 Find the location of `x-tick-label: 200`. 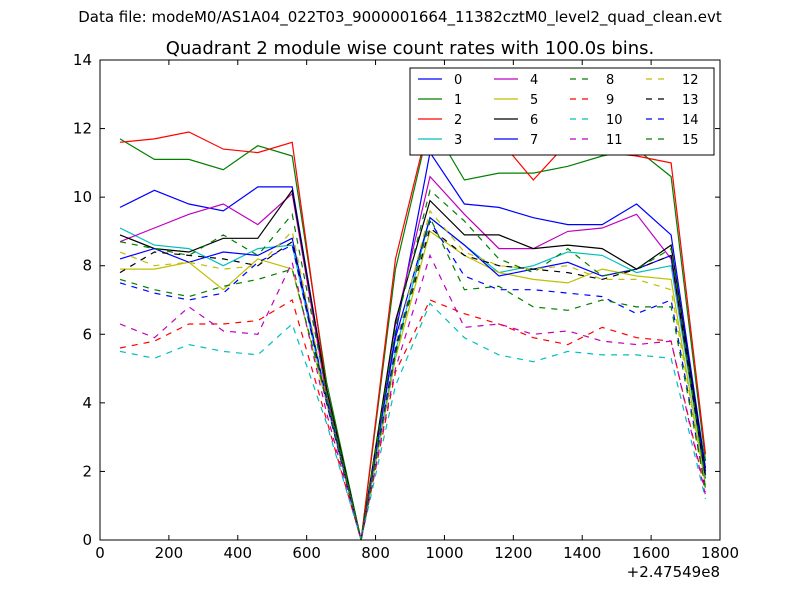

x-tick-label: 200 is located at coordinates (169, 553).